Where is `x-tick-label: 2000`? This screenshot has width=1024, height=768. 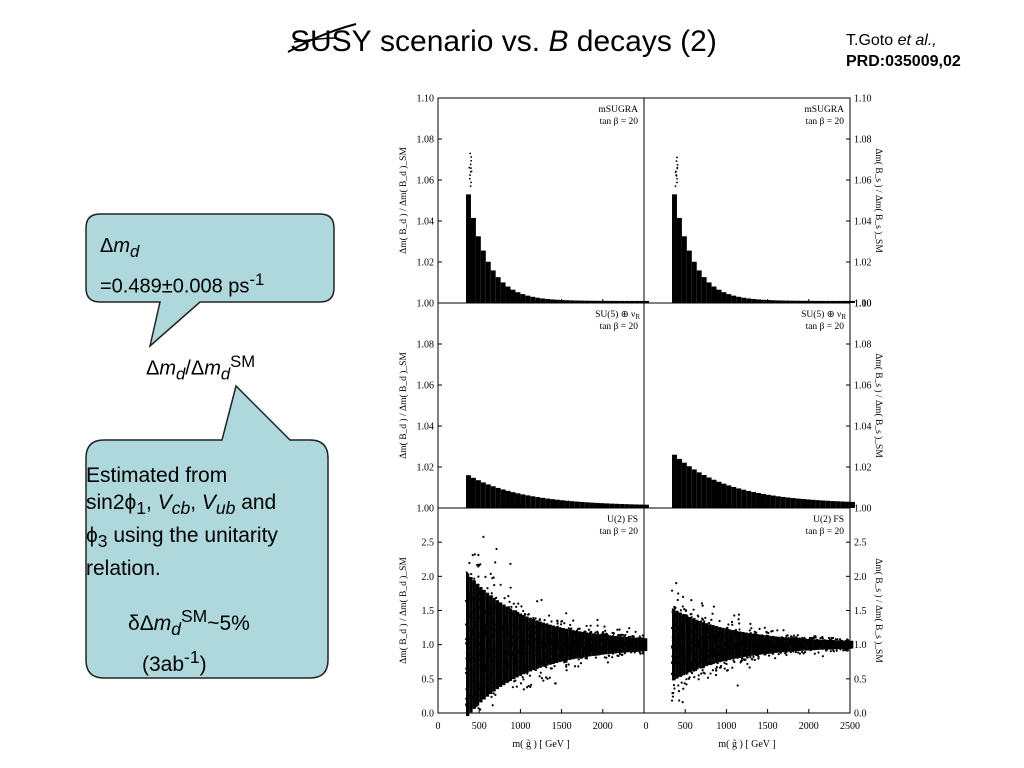
x-tick-label: 2000 is located at coordinates (809, 726).